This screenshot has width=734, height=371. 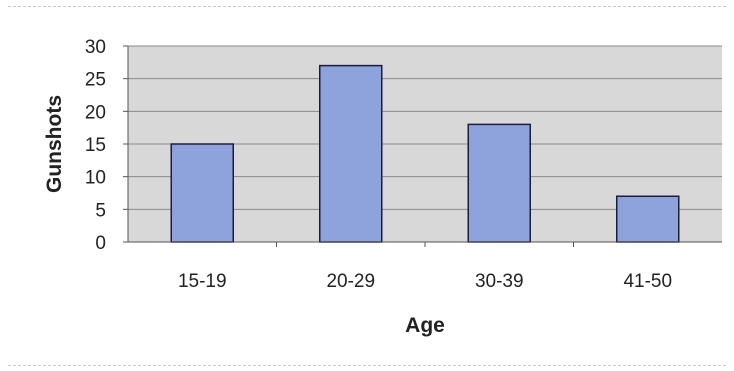 What do you see at coordinates (499, 281) in the screenshot?
I see `x-tick-label: 30-39` at bounding box center [499, 281].